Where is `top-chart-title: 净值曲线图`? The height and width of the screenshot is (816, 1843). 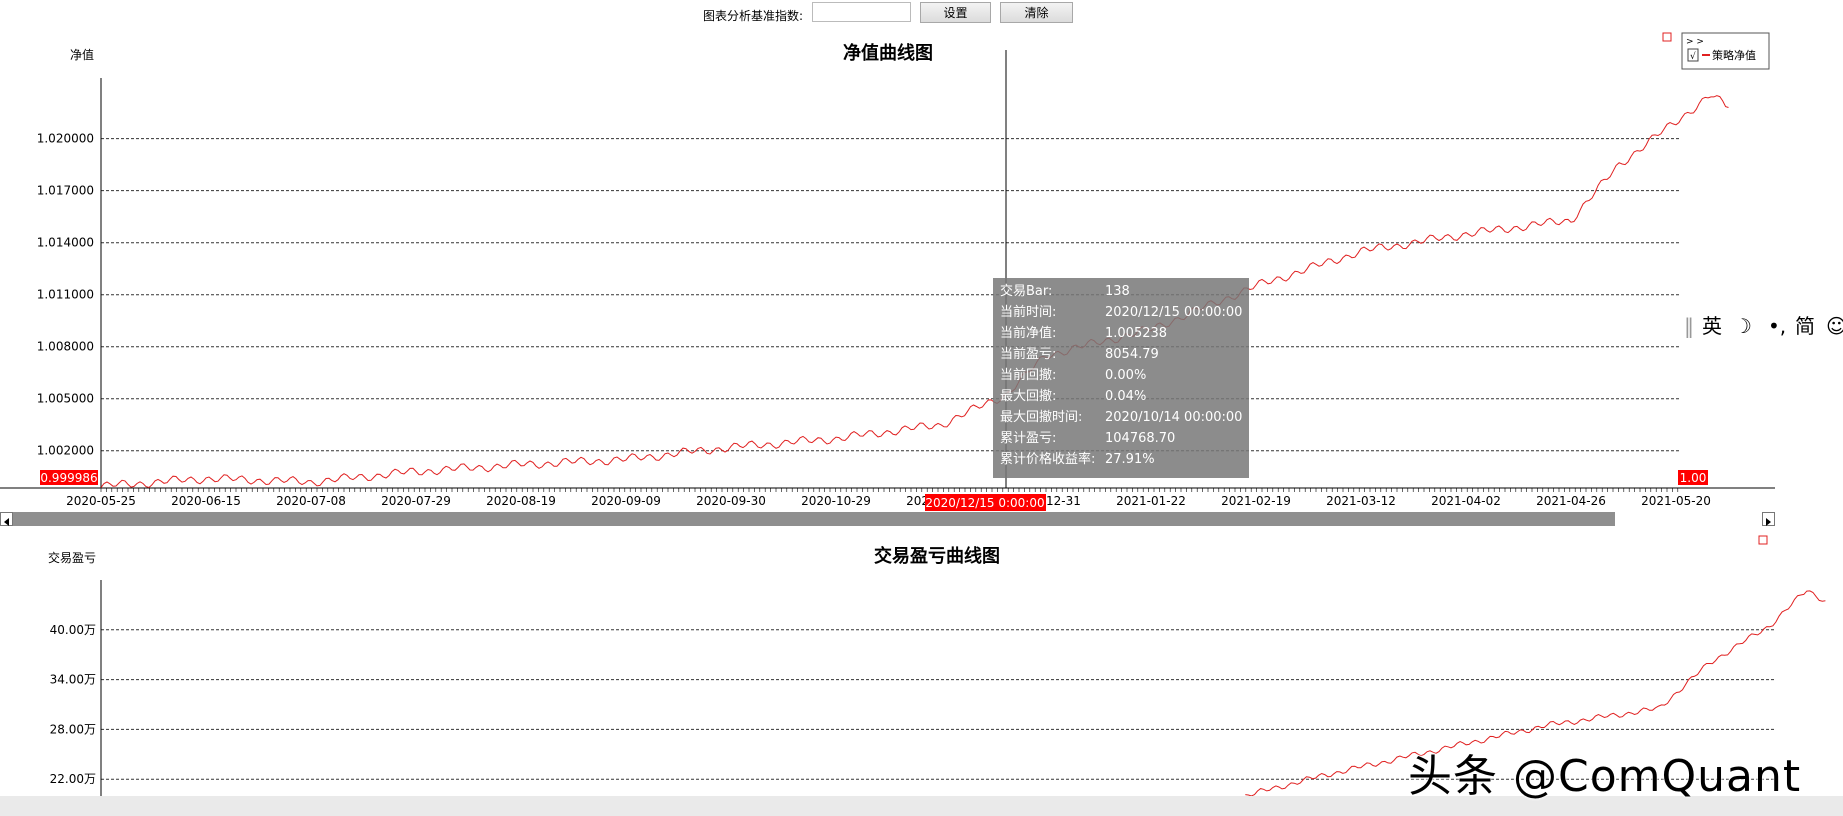 top-chart-title: 净值曲线图 is located at coordinates (888, 53).